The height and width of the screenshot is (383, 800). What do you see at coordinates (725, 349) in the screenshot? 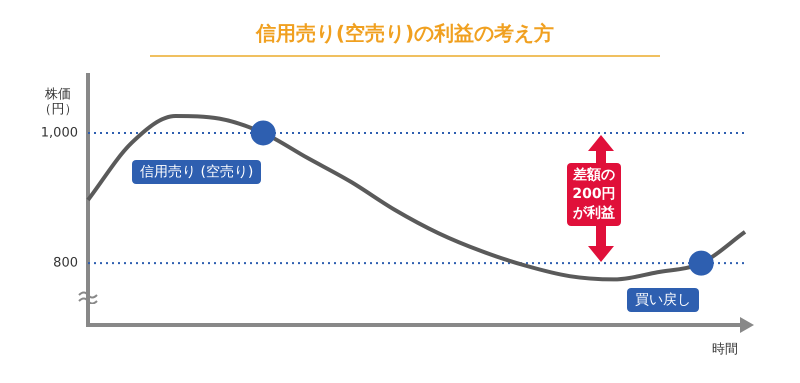
I see `x-axis-title: 時間` at bounding box center [725, 349].